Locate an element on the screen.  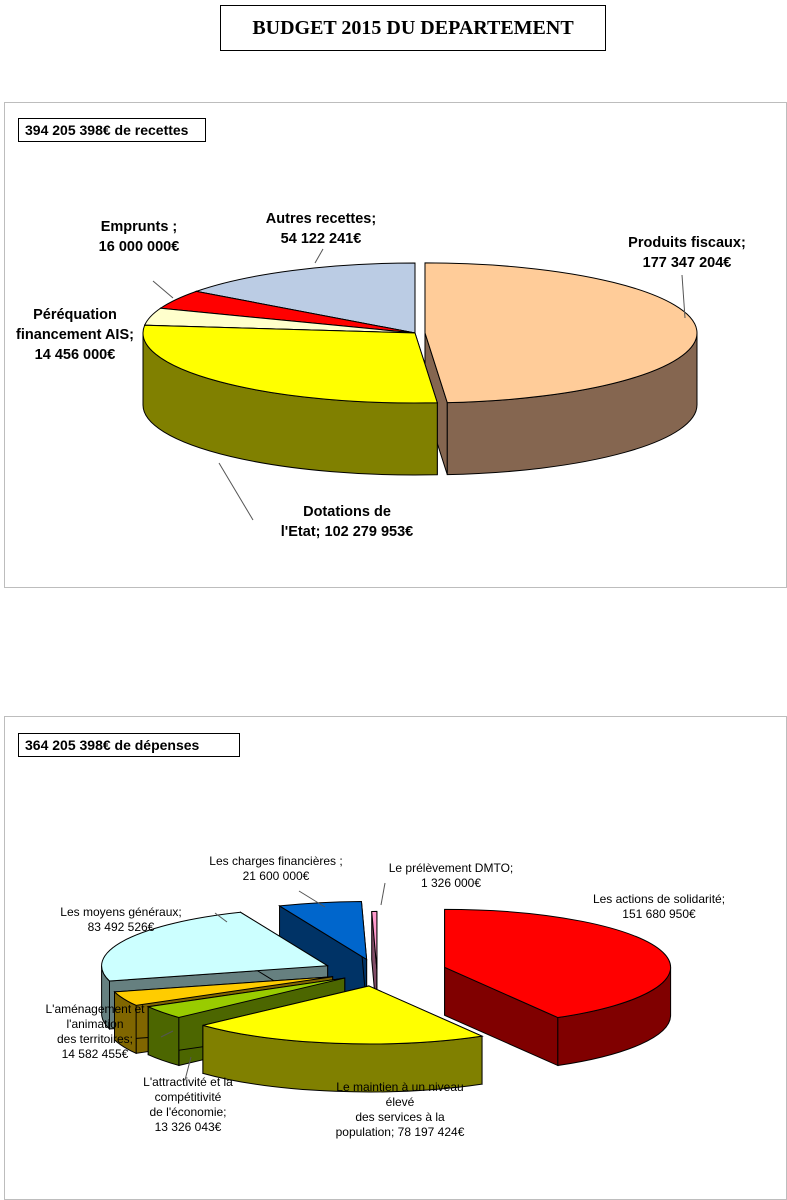
slice-label-line: de l'économie; is located at coordinates (187, 1112).